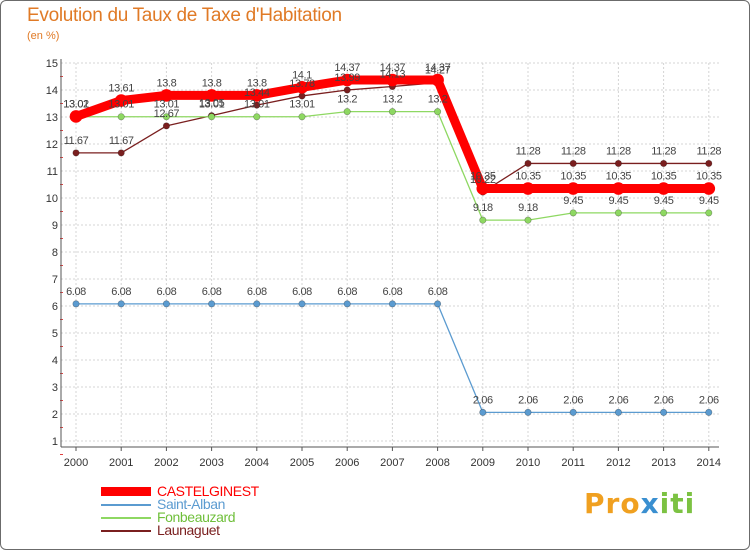 This screenshot has width=750, height=550. I want to click on data-label: 13.2, so click(347, 100).